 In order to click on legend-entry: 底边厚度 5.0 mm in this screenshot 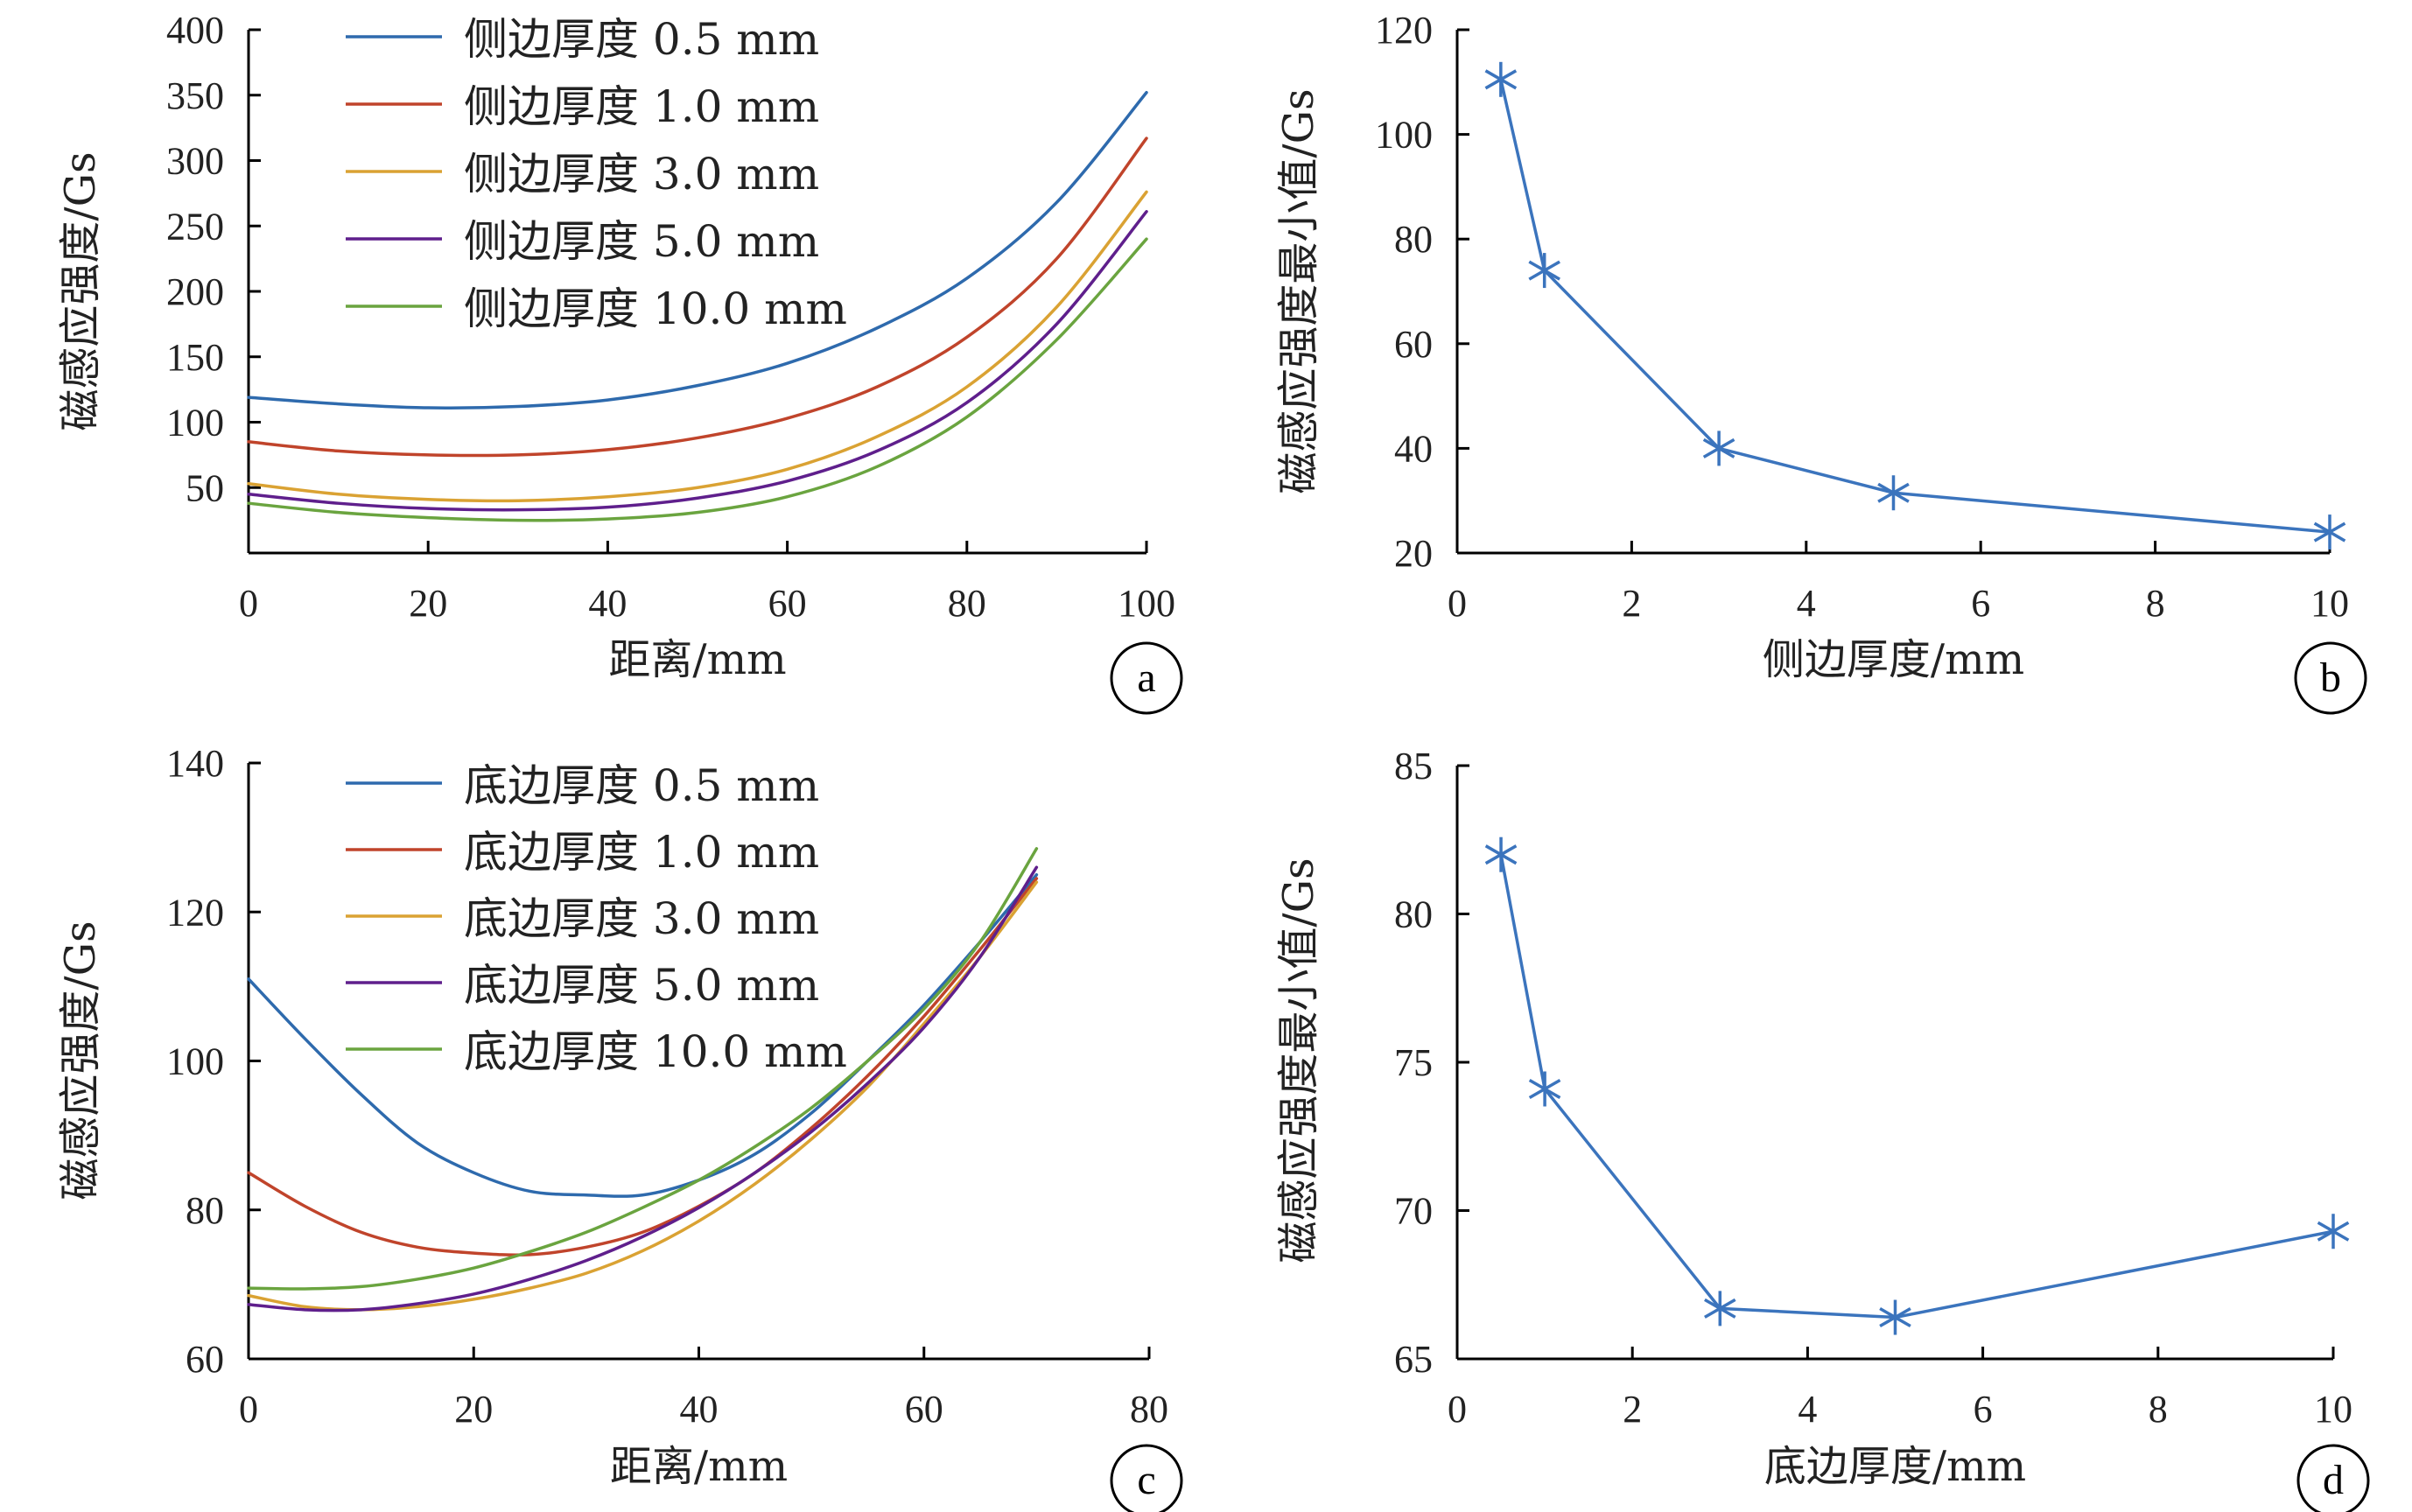, I will do `click(641, 985)`.